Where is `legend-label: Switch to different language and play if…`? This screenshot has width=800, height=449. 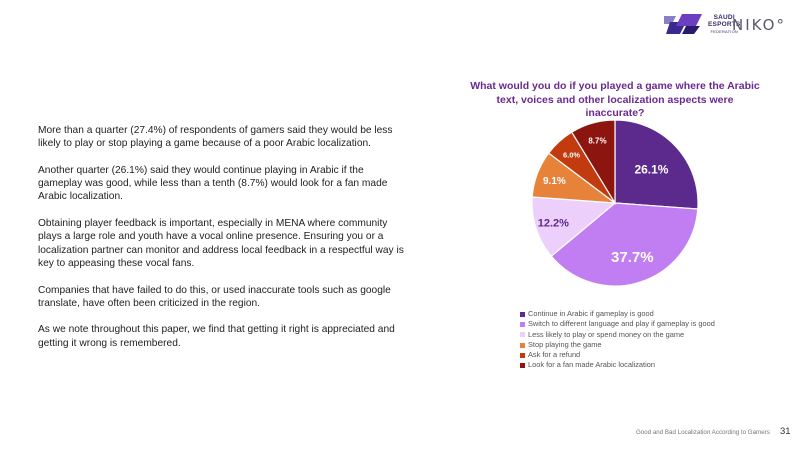 legend-label: Switch to different language and play if… is located at coordinates (621, 324).